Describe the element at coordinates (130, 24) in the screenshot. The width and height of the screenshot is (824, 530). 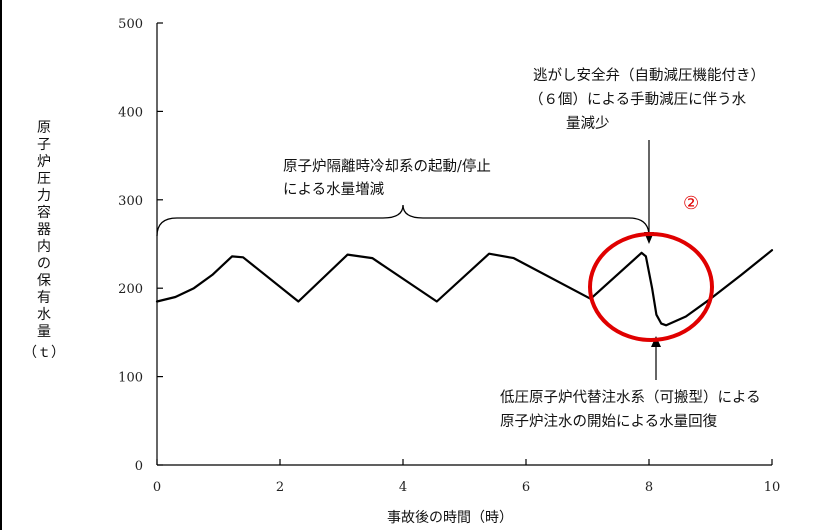
I see `y-tick-label: 500` at that location.